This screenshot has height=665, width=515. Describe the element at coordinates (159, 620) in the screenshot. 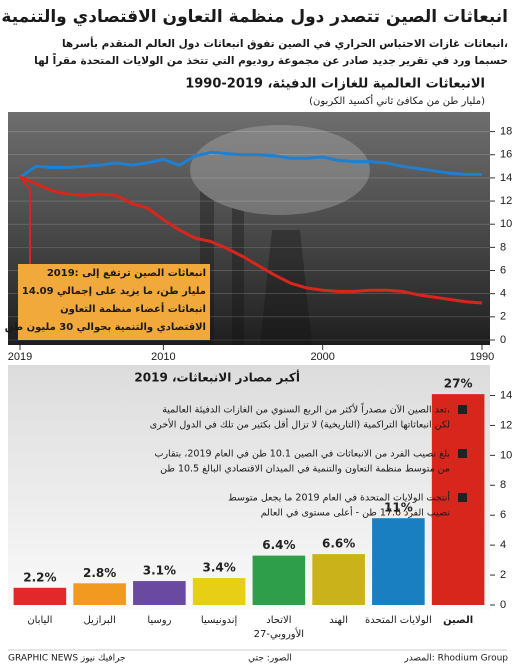

I see `x-tick-label: روسيا` at that location.